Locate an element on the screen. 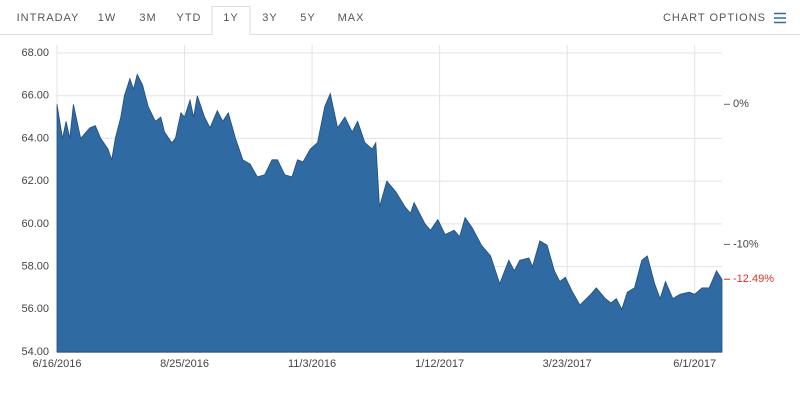 The width and height of the screenshot is (800, 400). tab: 3Y is located at coordinates (269, 18).